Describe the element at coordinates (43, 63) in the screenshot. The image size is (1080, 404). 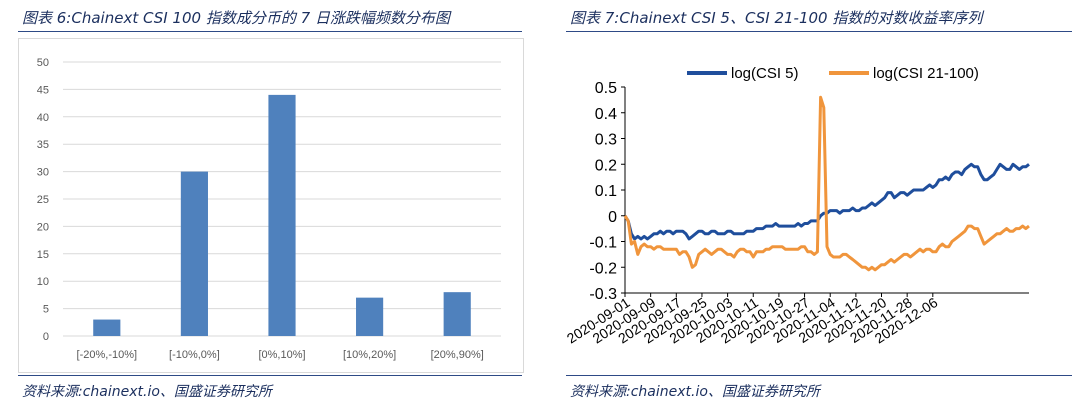
I see `y-tick-label: 50` at that location.